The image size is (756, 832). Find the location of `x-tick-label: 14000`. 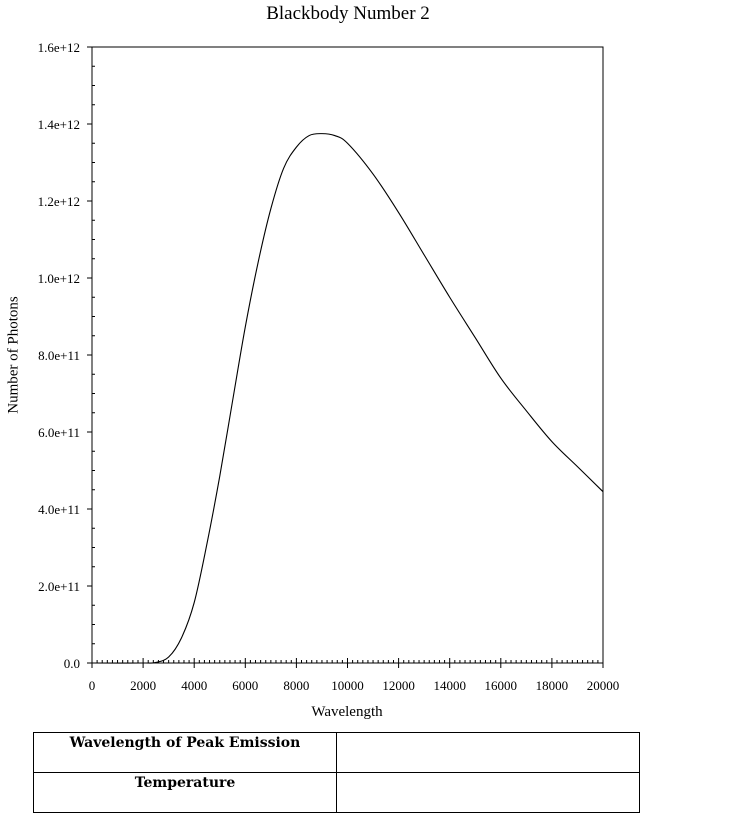

x-tick-label: 14000 is located at coordinates (449, 685).